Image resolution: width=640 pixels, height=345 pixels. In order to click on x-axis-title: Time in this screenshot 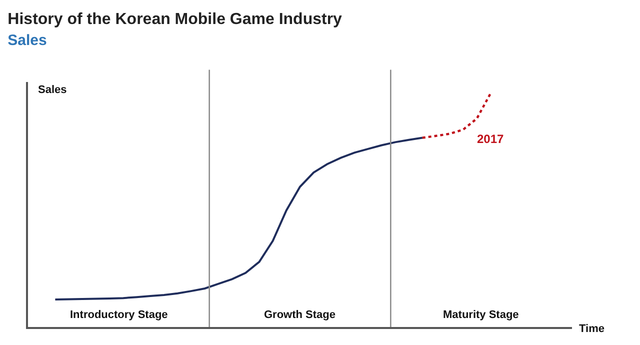, I will do `click(591, 329)`.